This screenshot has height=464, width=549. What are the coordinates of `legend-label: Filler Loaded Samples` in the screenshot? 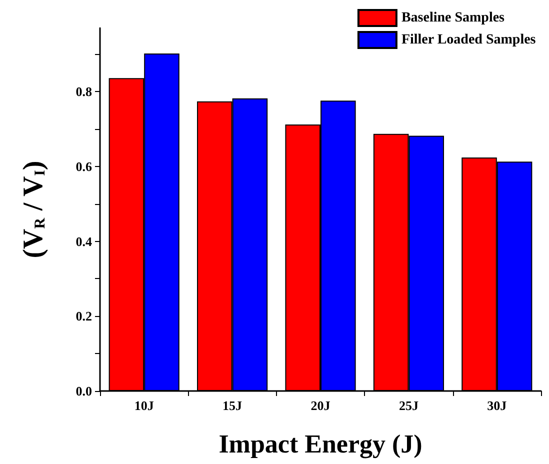 It's located at (468, 40).